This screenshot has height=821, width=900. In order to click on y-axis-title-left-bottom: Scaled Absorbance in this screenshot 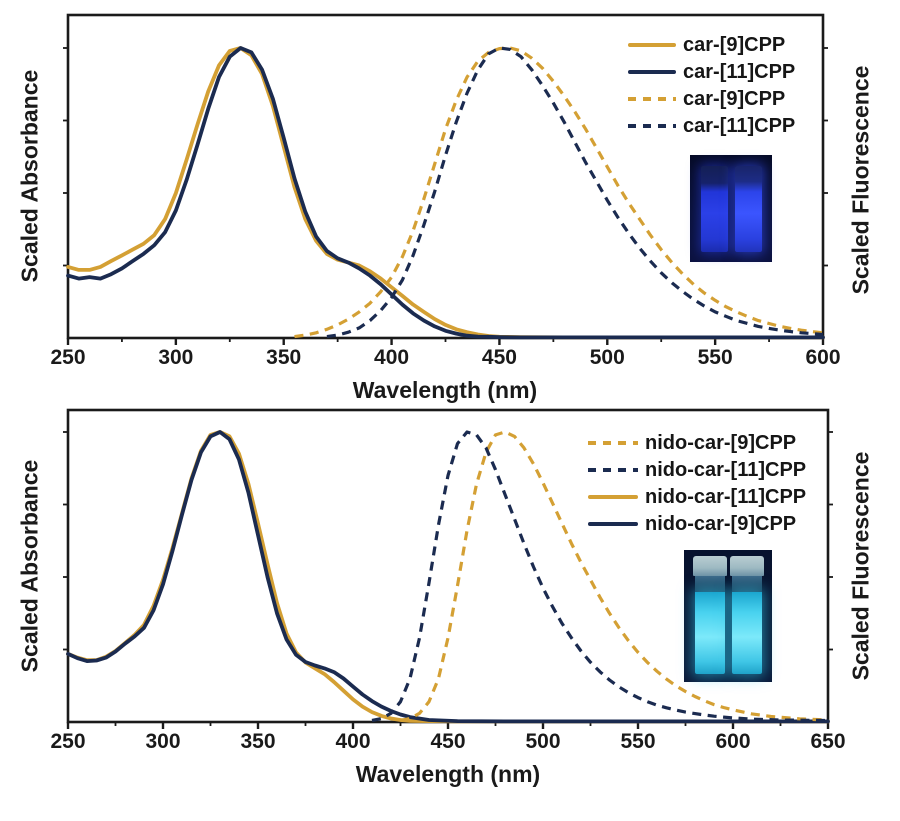, I will do `click(29, 566)`.